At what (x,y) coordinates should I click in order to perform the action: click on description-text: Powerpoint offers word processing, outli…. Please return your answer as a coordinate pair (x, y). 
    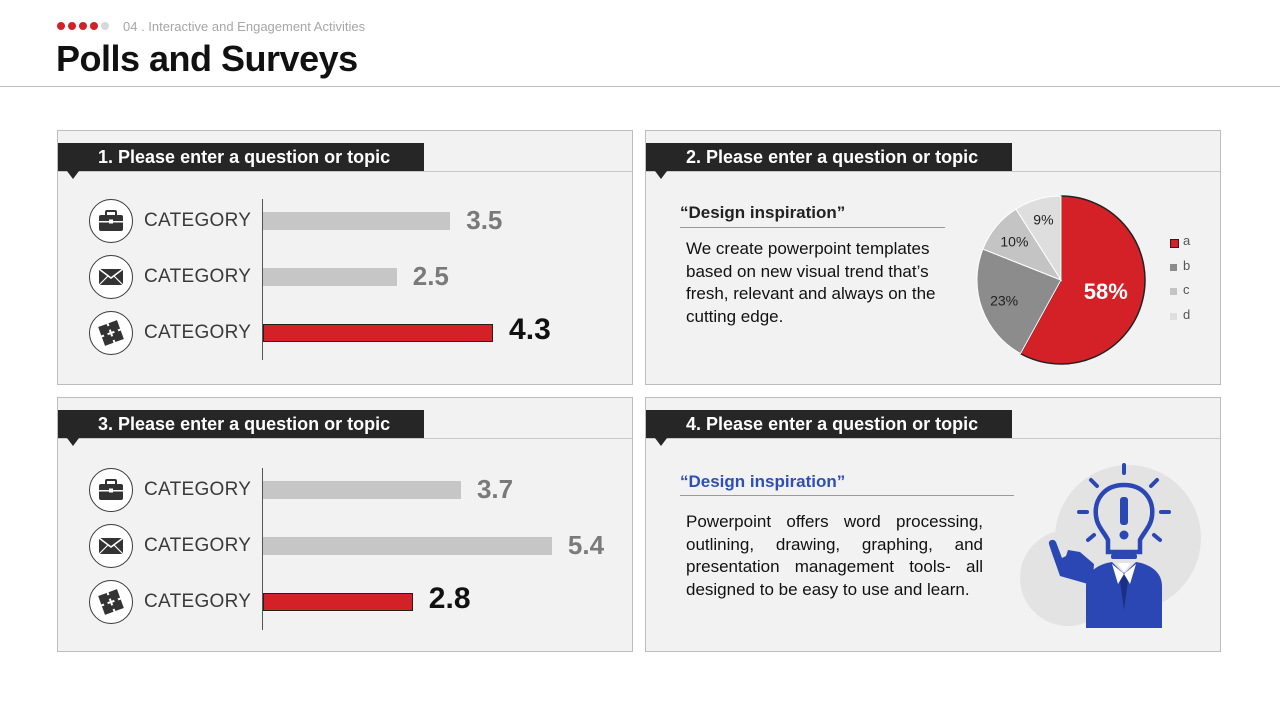
    Looking at the image, I should click on (834, 555).